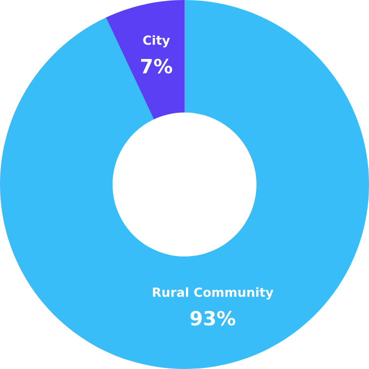  Describe the element at coordinates (213, 293) in the screenshot. I see `slice-label: Rural Community` at that location.